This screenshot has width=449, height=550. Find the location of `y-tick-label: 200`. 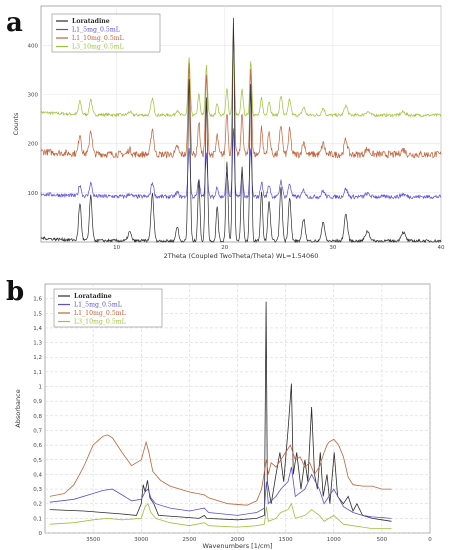

y-tick-label: 200 is located at coordinates (33, 145).